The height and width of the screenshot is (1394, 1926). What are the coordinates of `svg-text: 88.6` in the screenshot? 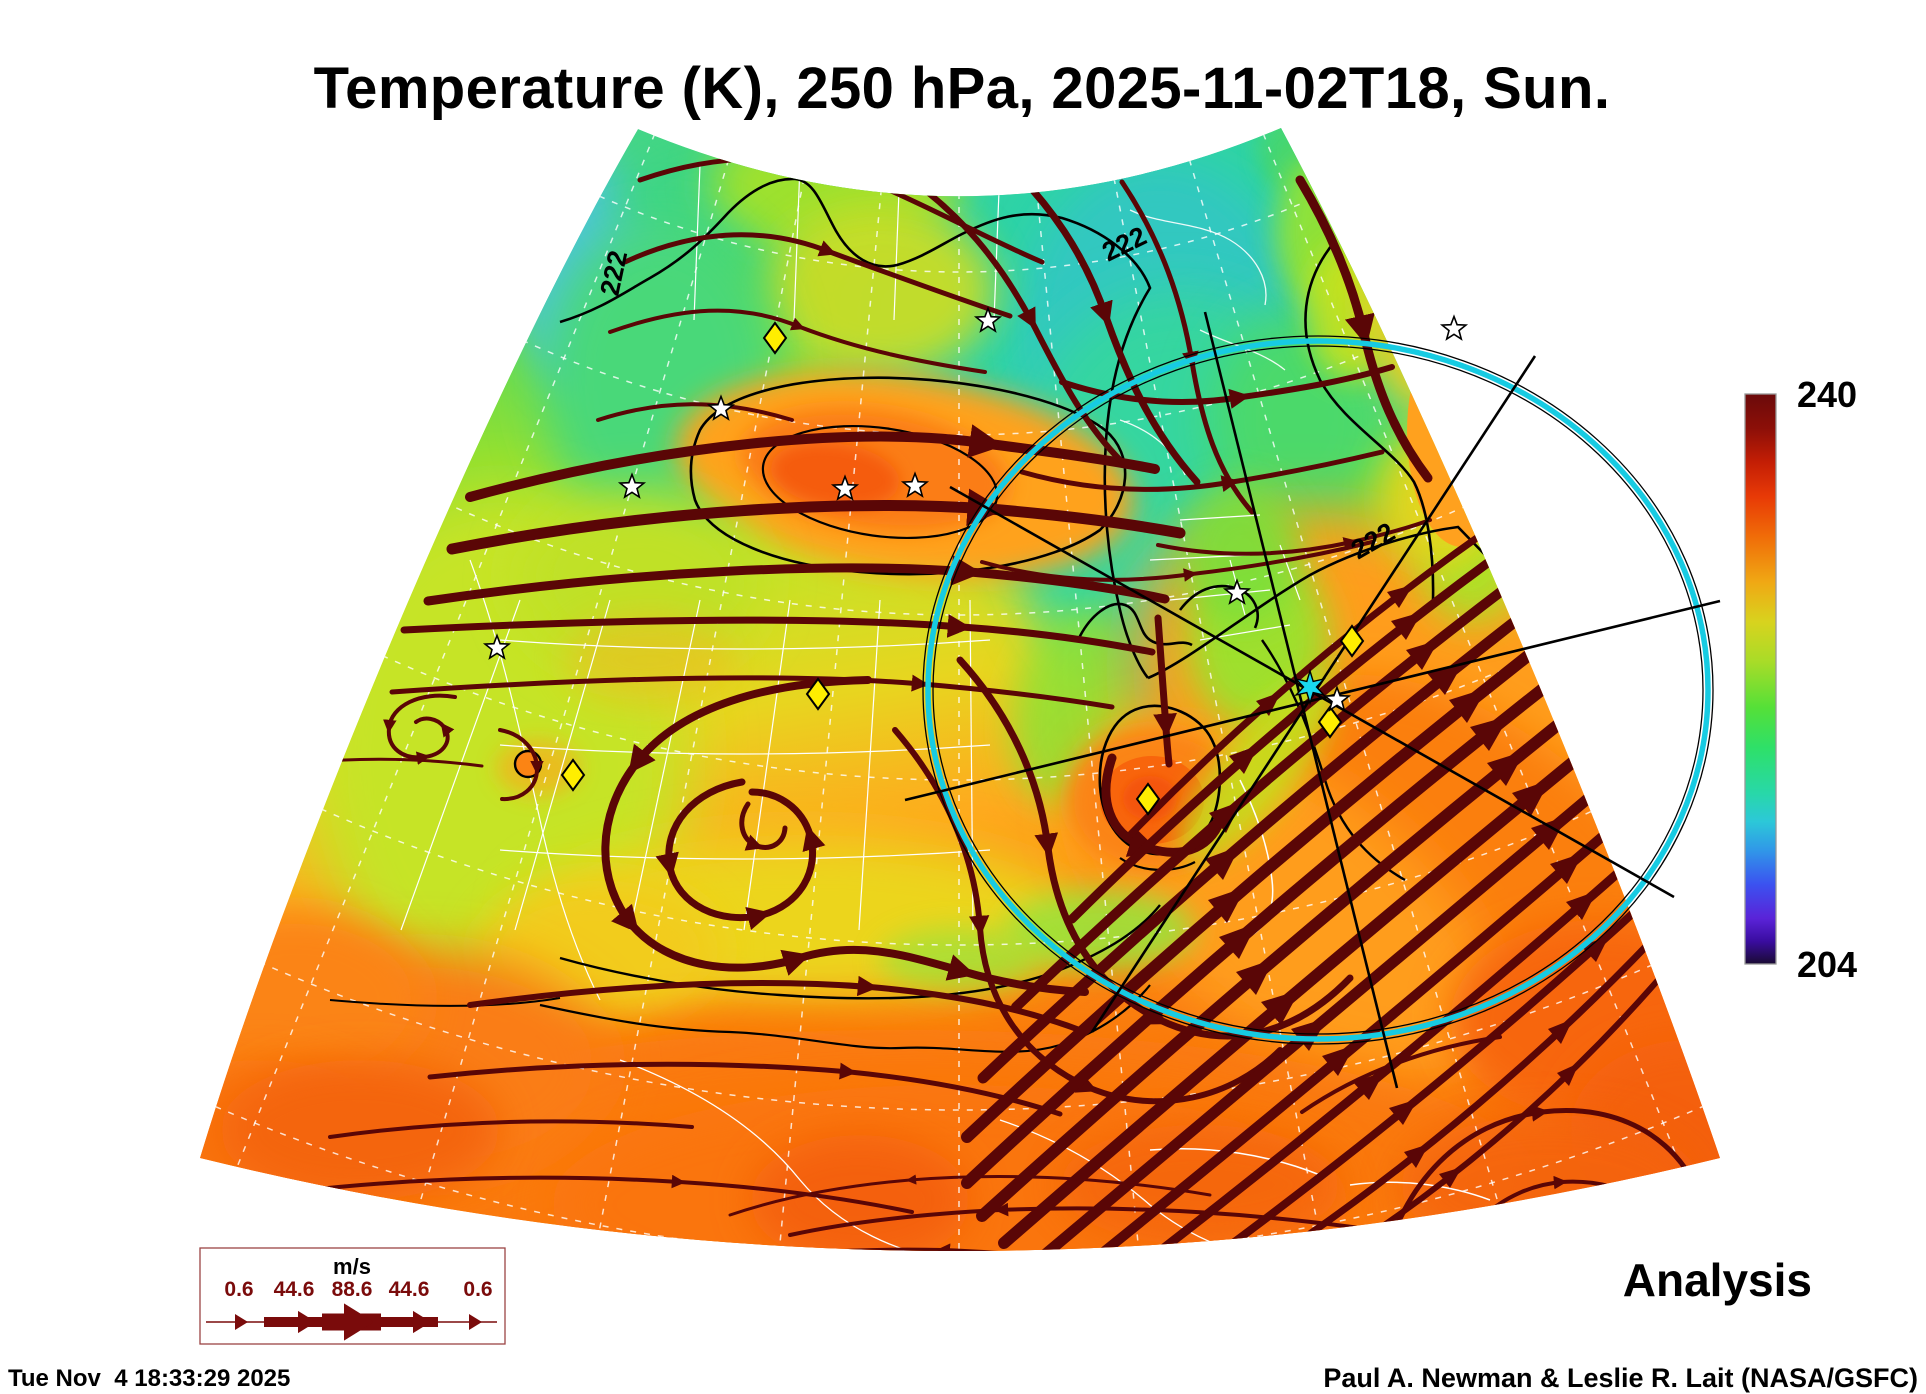 It's located at (352, 1289).